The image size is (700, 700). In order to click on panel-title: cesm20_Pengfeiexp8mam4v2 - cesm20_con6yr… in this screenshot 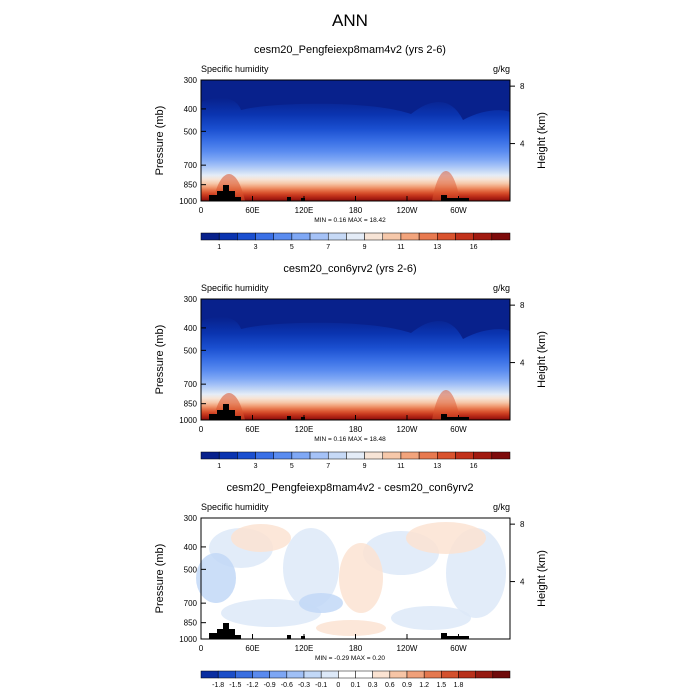, I will do `click(349, 488)`.